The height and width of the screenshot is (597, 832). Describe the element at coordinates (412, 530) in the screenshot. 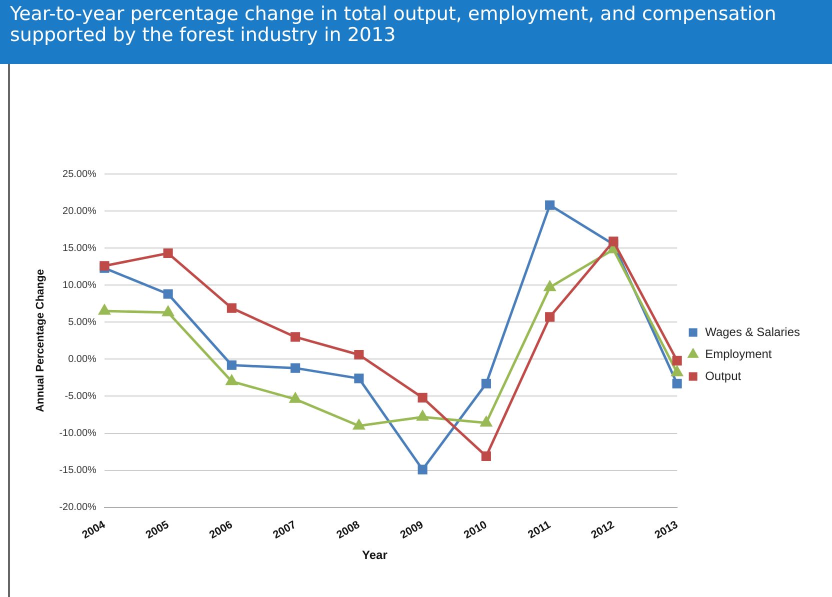

I see `x-tick-label: 2009` at that location.